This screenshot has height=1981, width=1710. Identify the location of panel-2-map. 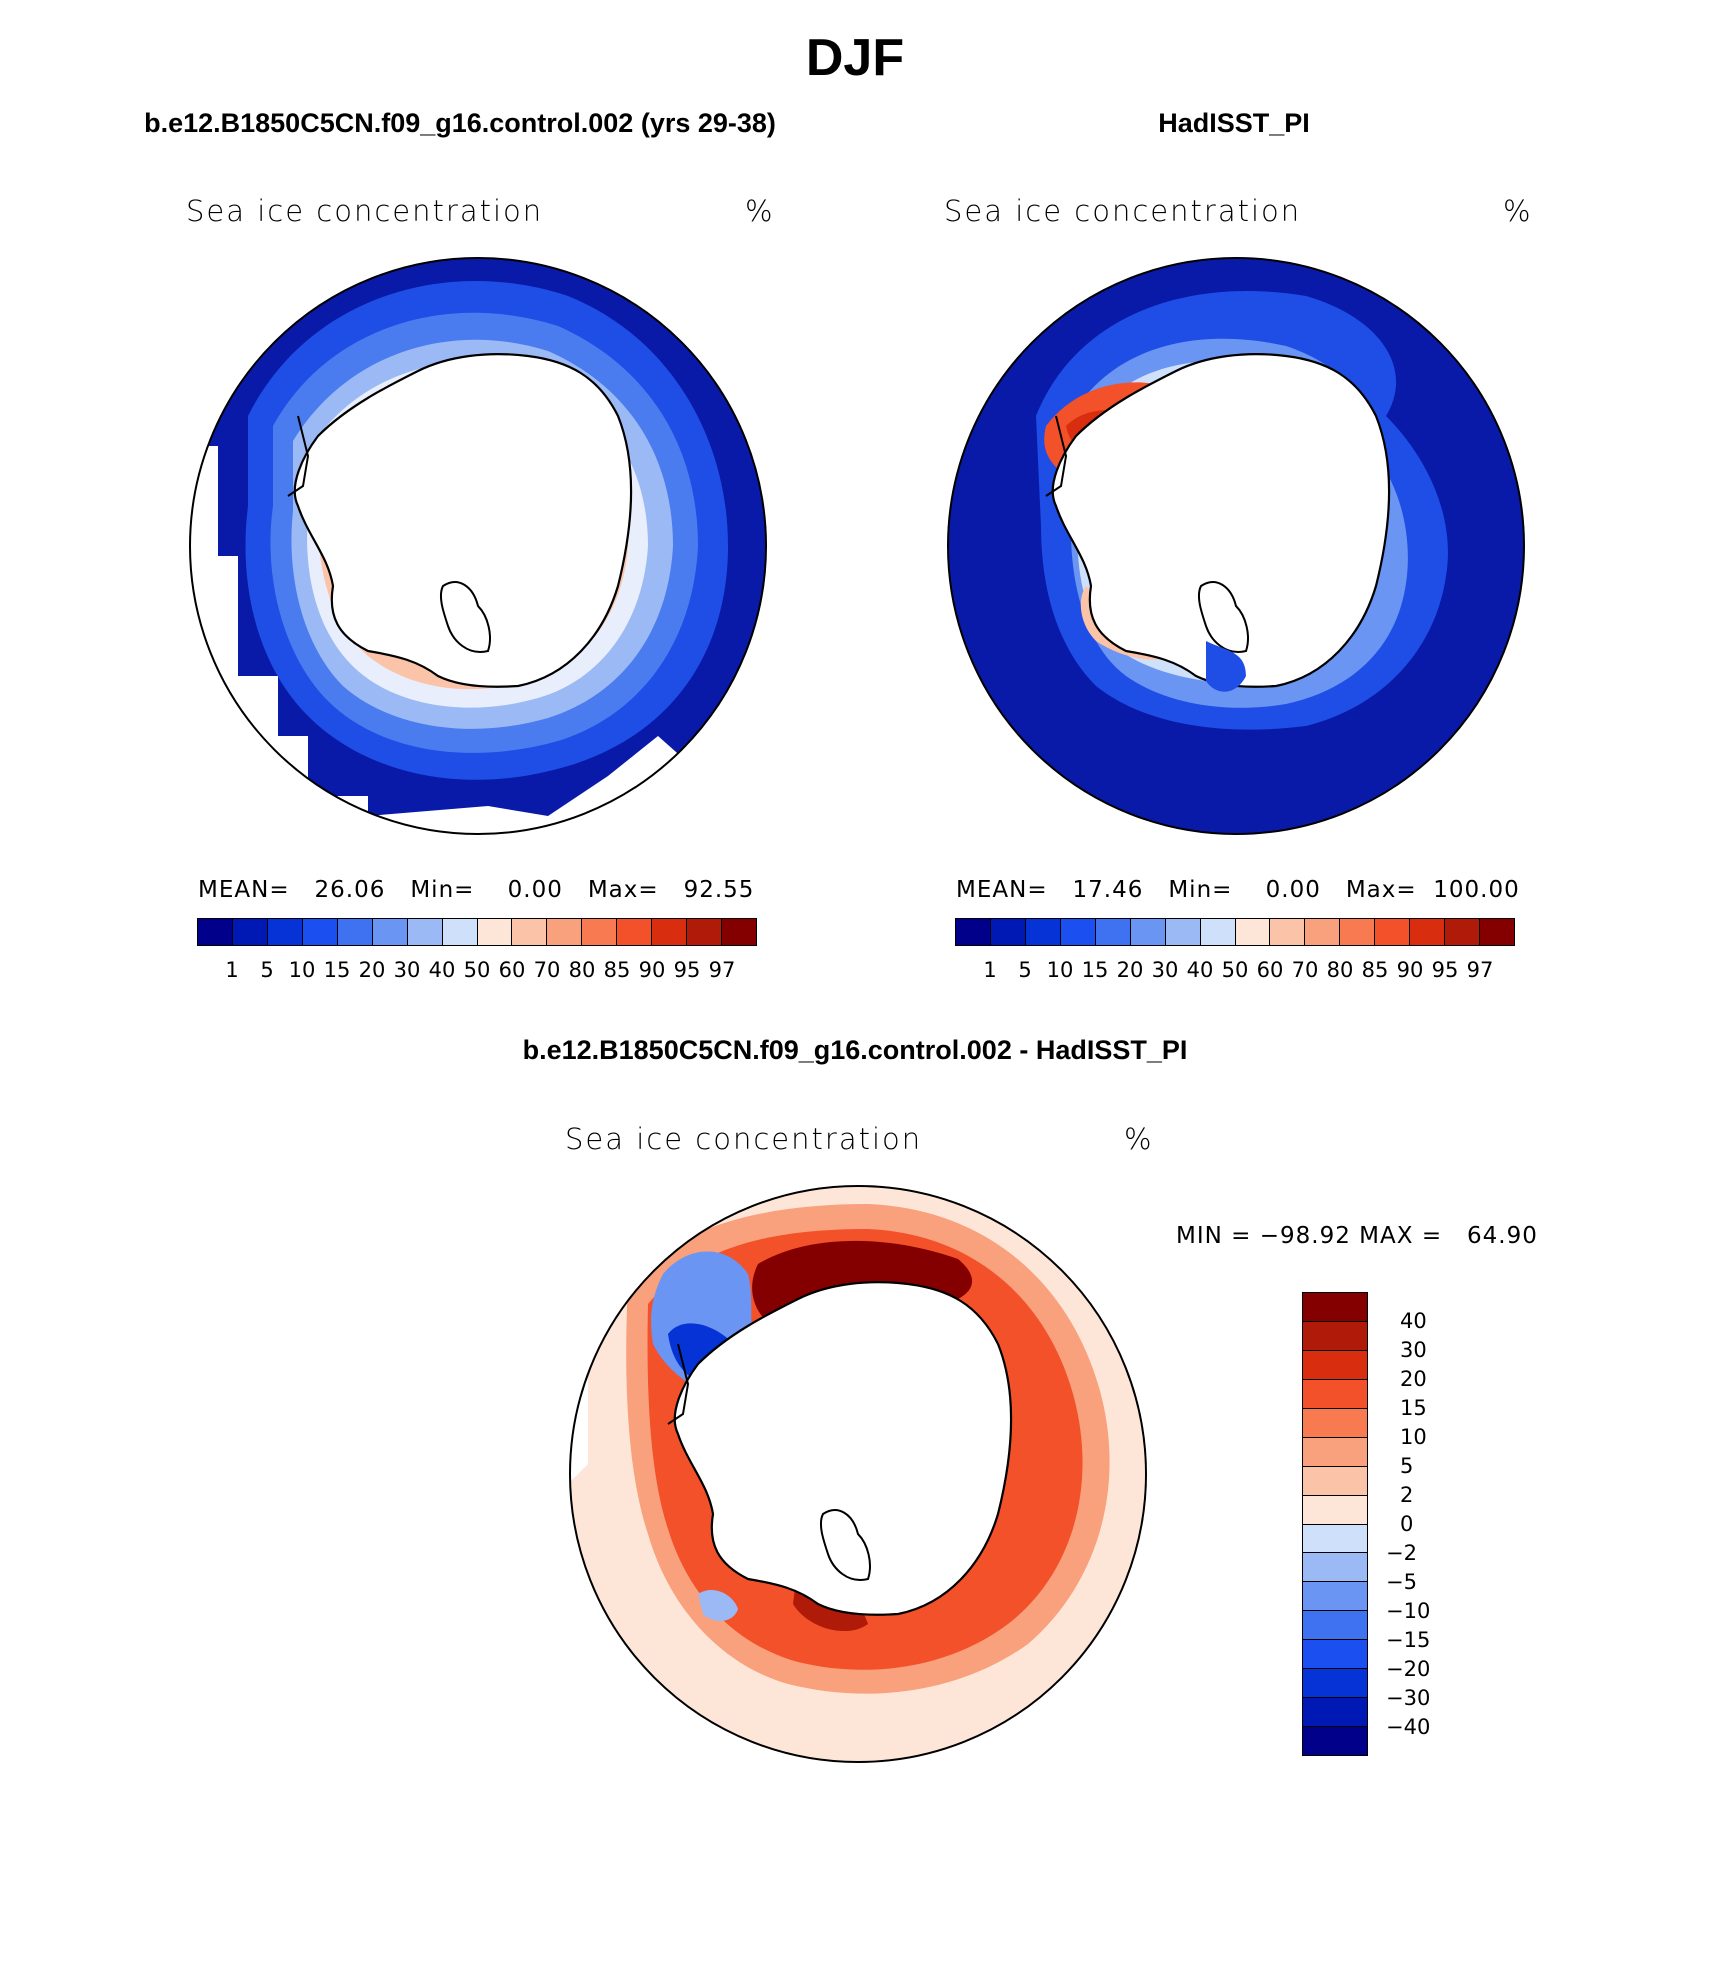
(1236, 546).